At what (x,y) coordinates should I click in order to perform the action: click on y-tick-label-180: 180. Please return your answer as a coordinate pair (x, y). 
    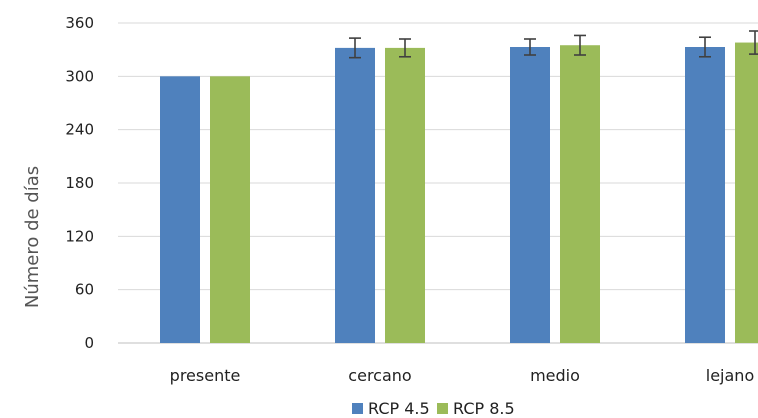
    Looking at the image, I should click on (79, 183).